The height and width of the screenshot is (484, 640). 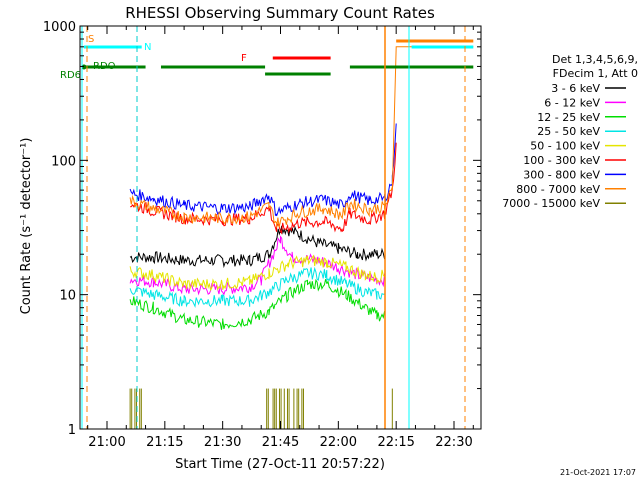 What do you see at coordinates (106, 442) in the screenshot?
I see `x-tick-label: 21:00` at bounding box center [106, 442].